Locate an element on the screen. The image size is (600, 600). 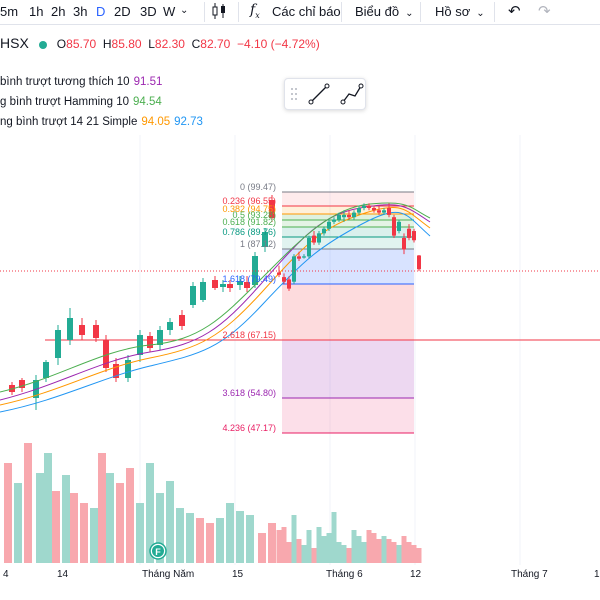
event-marker: F is located at coordinates (158, 551).